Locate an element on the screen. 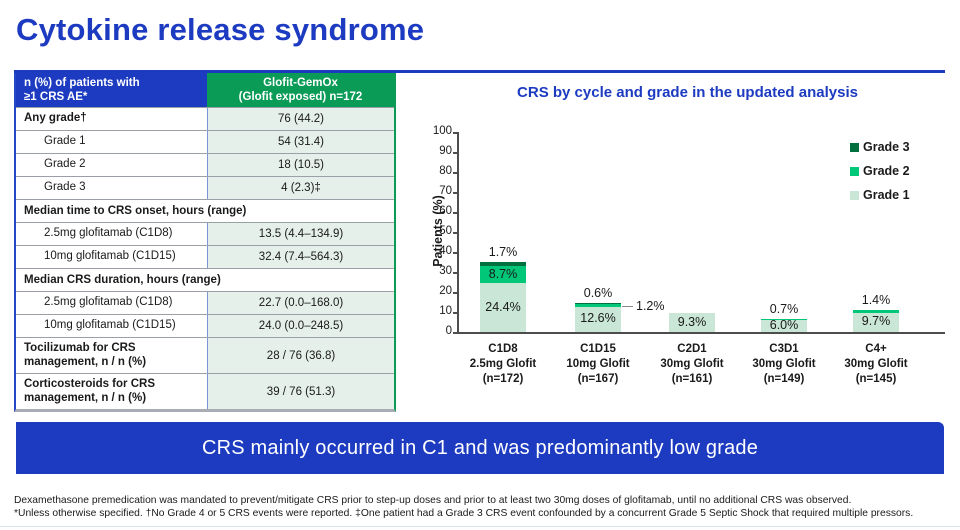 This screenshot has height=530, width=960. legend-item: Grade 2 is located at coordinates (880, 171).